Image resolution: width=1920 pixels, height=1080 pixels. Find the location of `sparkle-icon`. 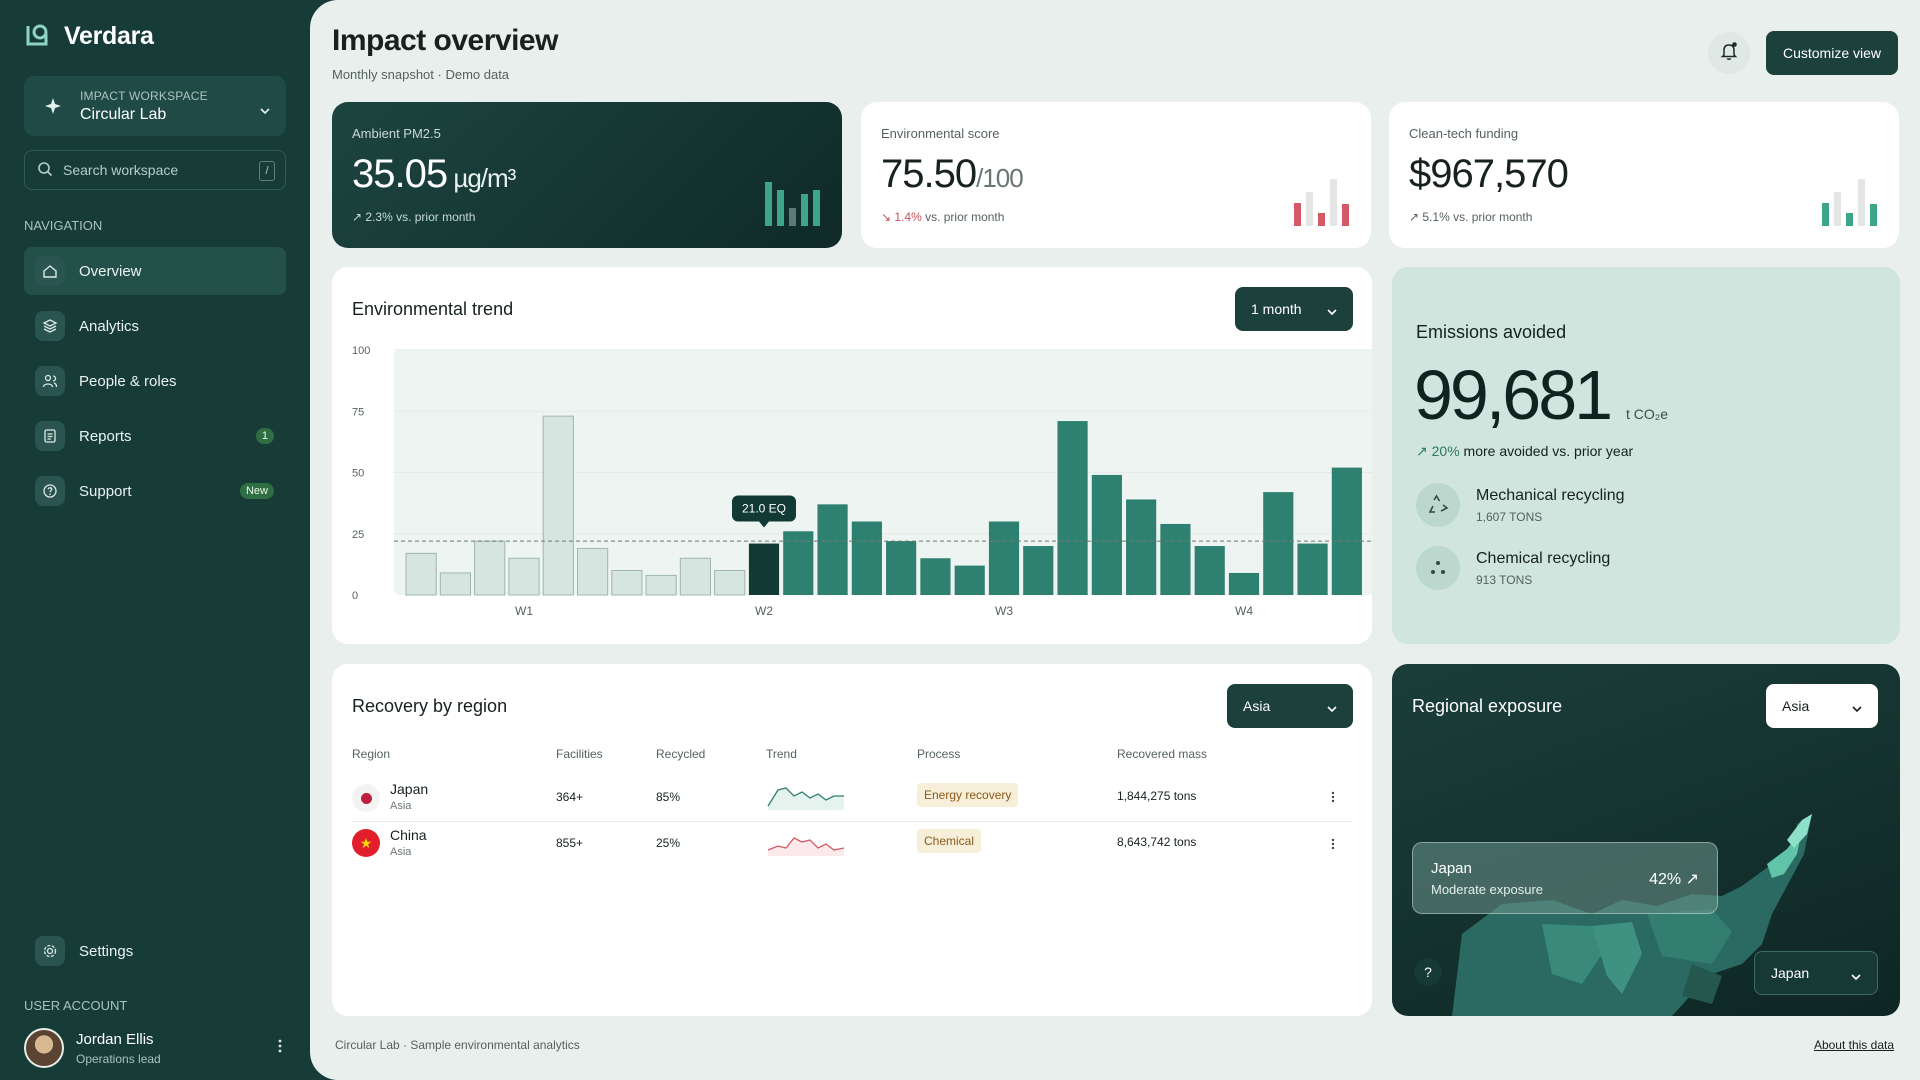

sparkle-icon is located at coordinates (53, 106).